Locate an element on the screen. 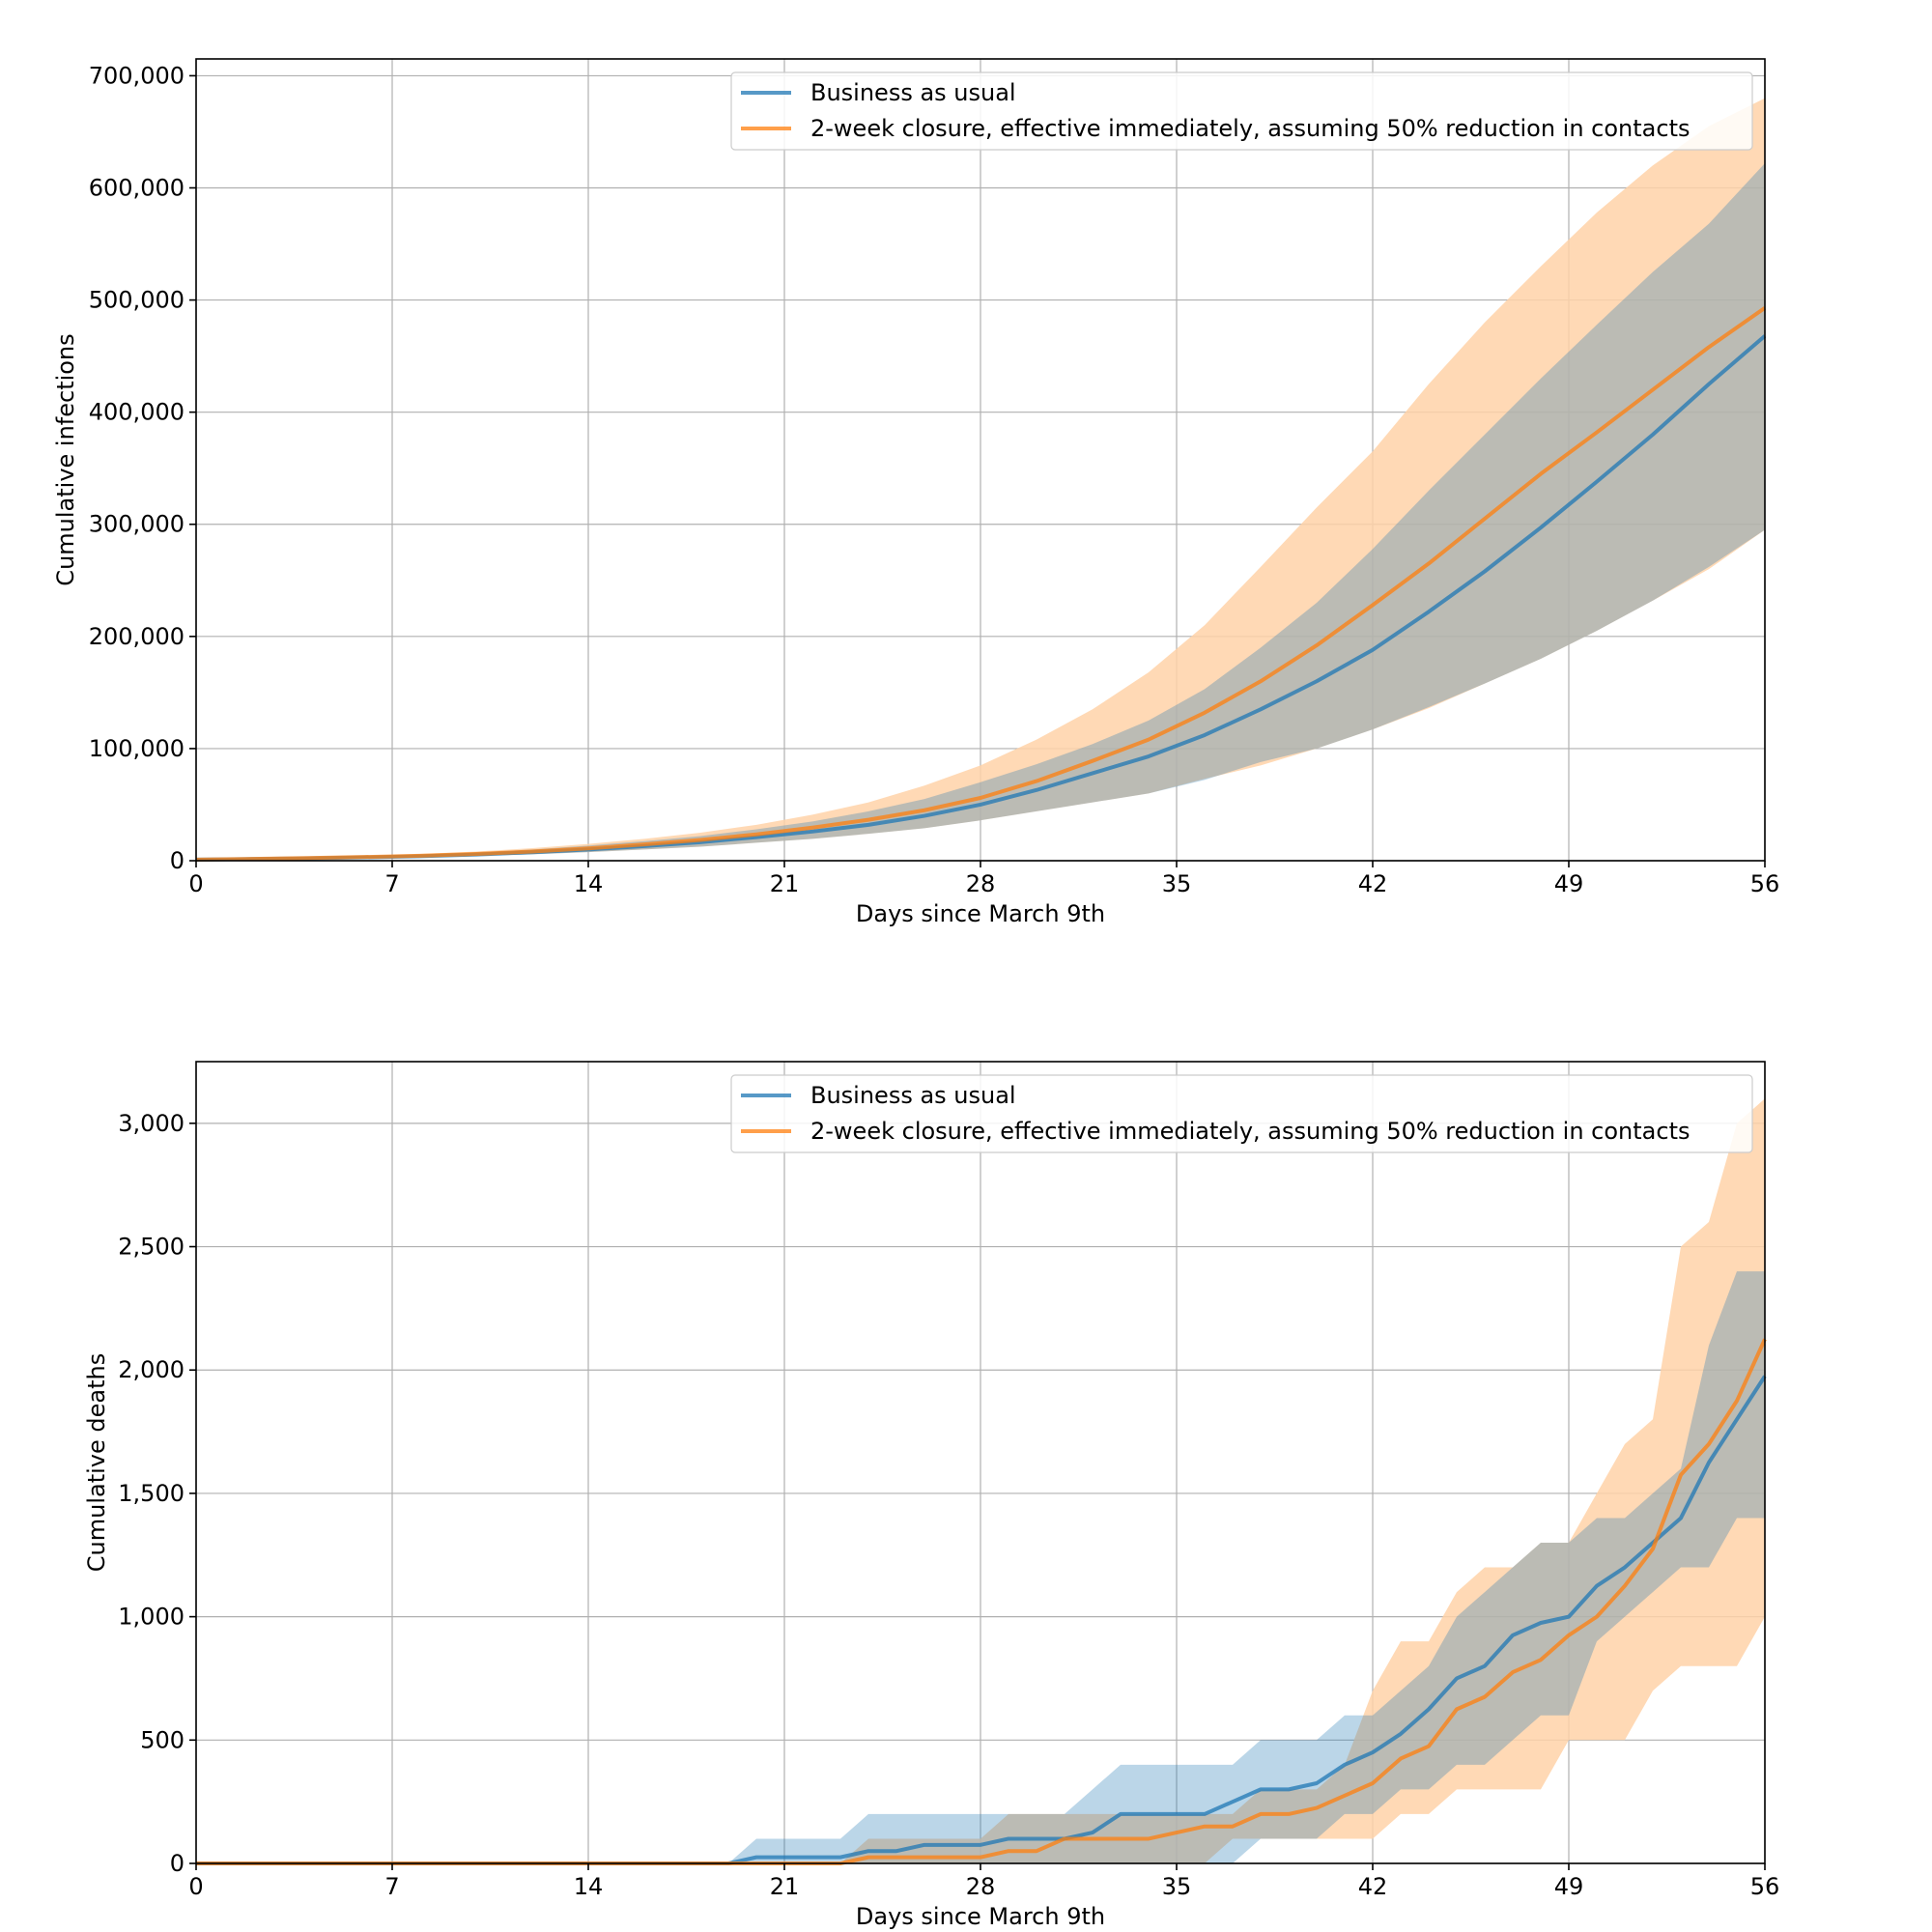 The height and width of the screenshot is (1932, 1932). infections-x-tick-label: 35 is located at coordinates (1177, 883).